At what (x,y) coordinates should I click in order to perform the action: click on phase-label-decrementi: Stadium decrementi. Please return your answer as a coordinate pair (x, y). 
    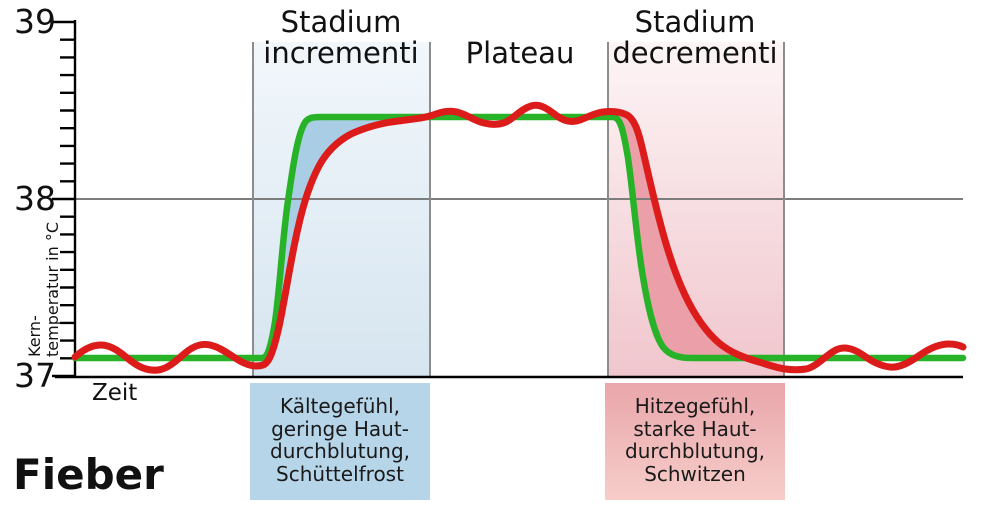
    Looking at the image, I should click on (695, 38).